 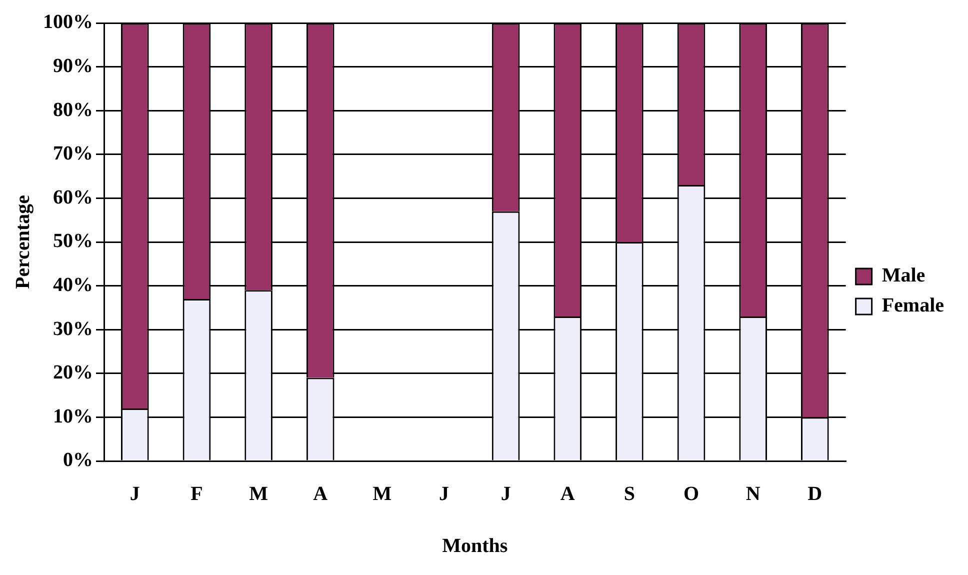 What do you see at coordinates (68, 22) in the screenshot?
I see `y-tick-label: 100%` at bounding box center [68, 22].